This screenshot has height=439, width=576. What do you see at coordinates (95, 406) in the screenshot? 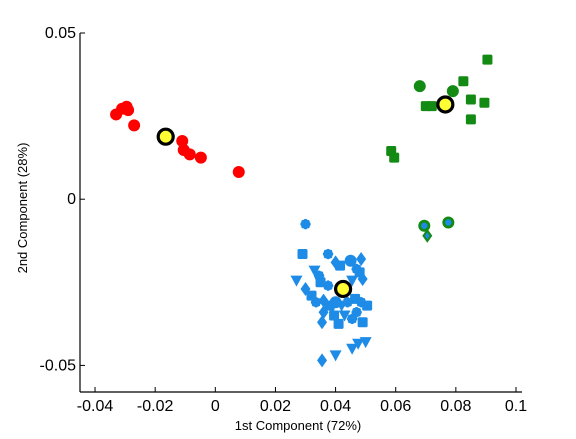
I see `x-tick-label: -0.04` at bounding box center [95, 406].